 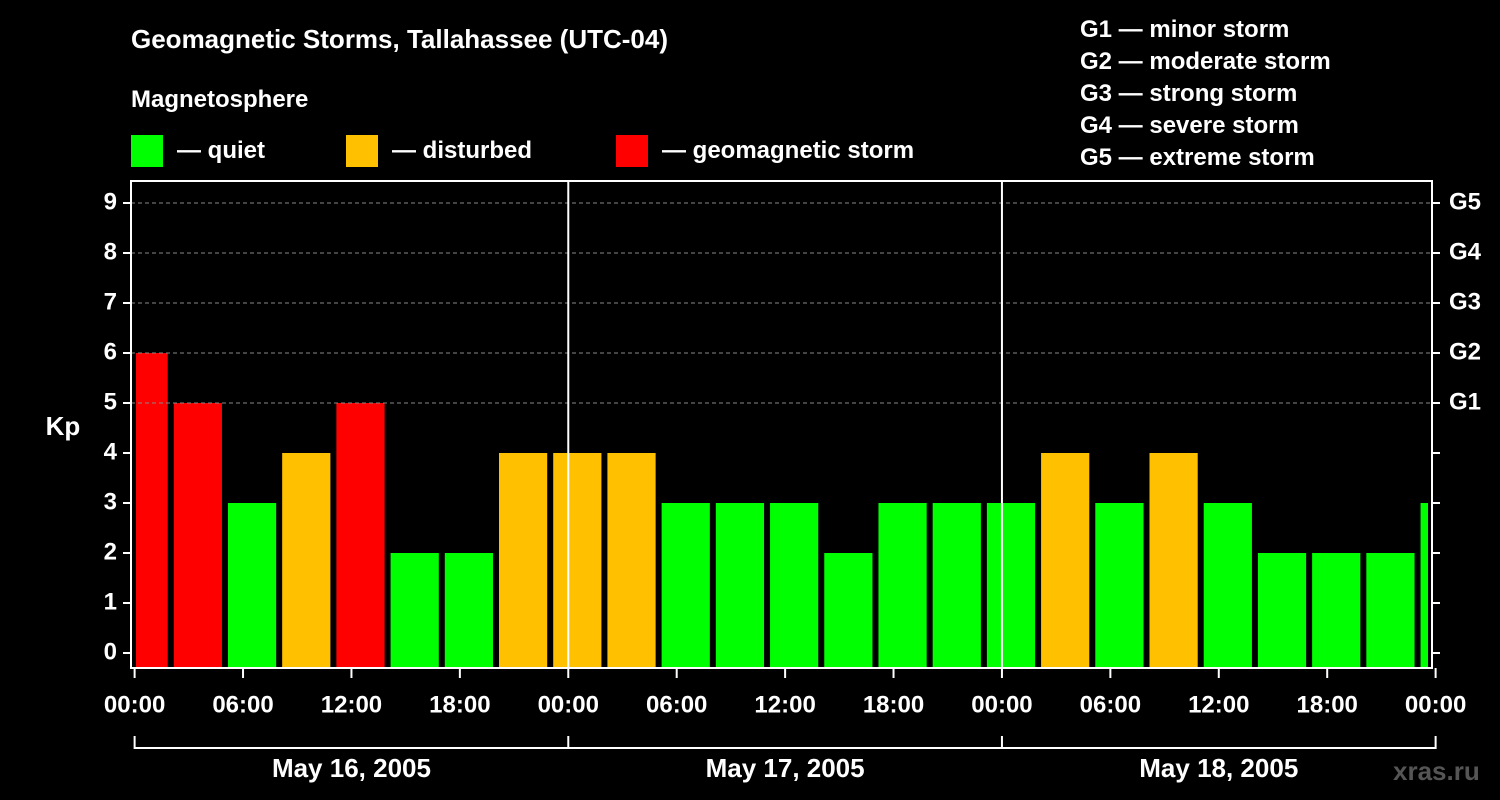 What do you see at coordinates (110, 301) in the screenshot?
I see `y-tick-label: 7` at bounding box center [110, 301].